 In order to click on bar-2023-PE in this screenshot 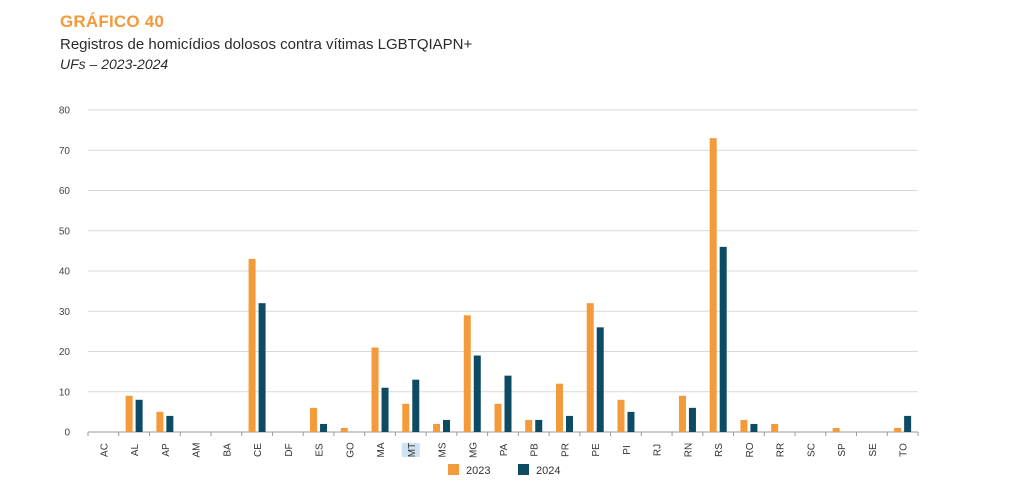, I will do `click(590, 367)`.